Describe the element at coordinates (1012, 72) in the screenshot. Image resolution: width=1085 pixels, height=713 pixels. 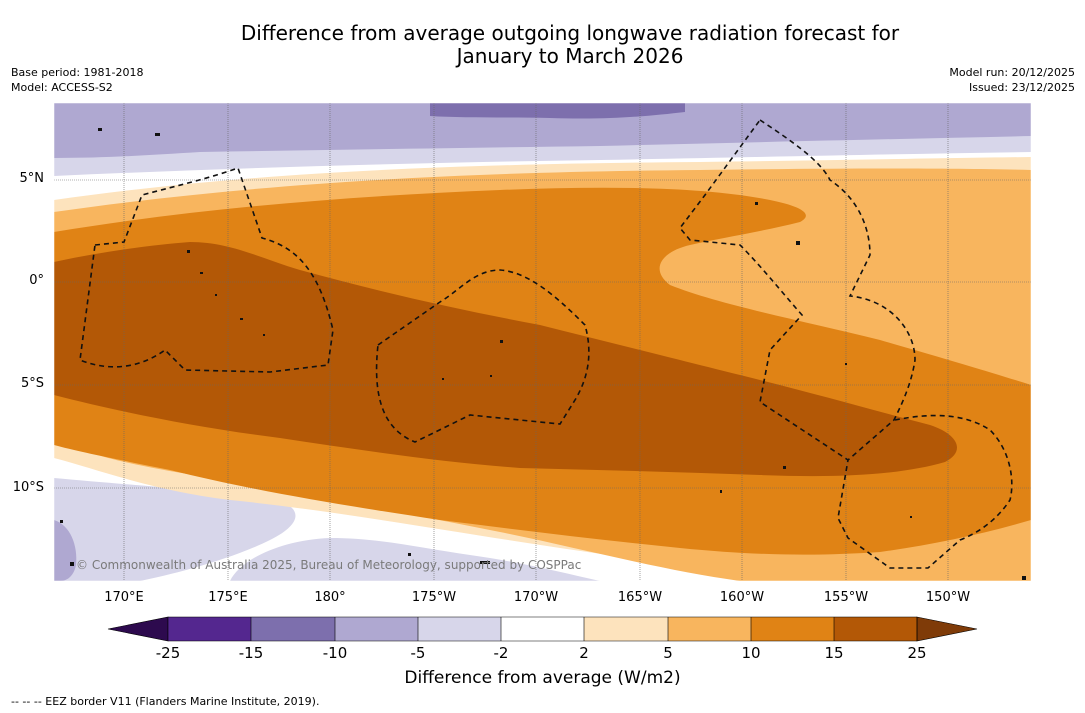
I see `model-run: Model run: 20/12/2025` at that location.